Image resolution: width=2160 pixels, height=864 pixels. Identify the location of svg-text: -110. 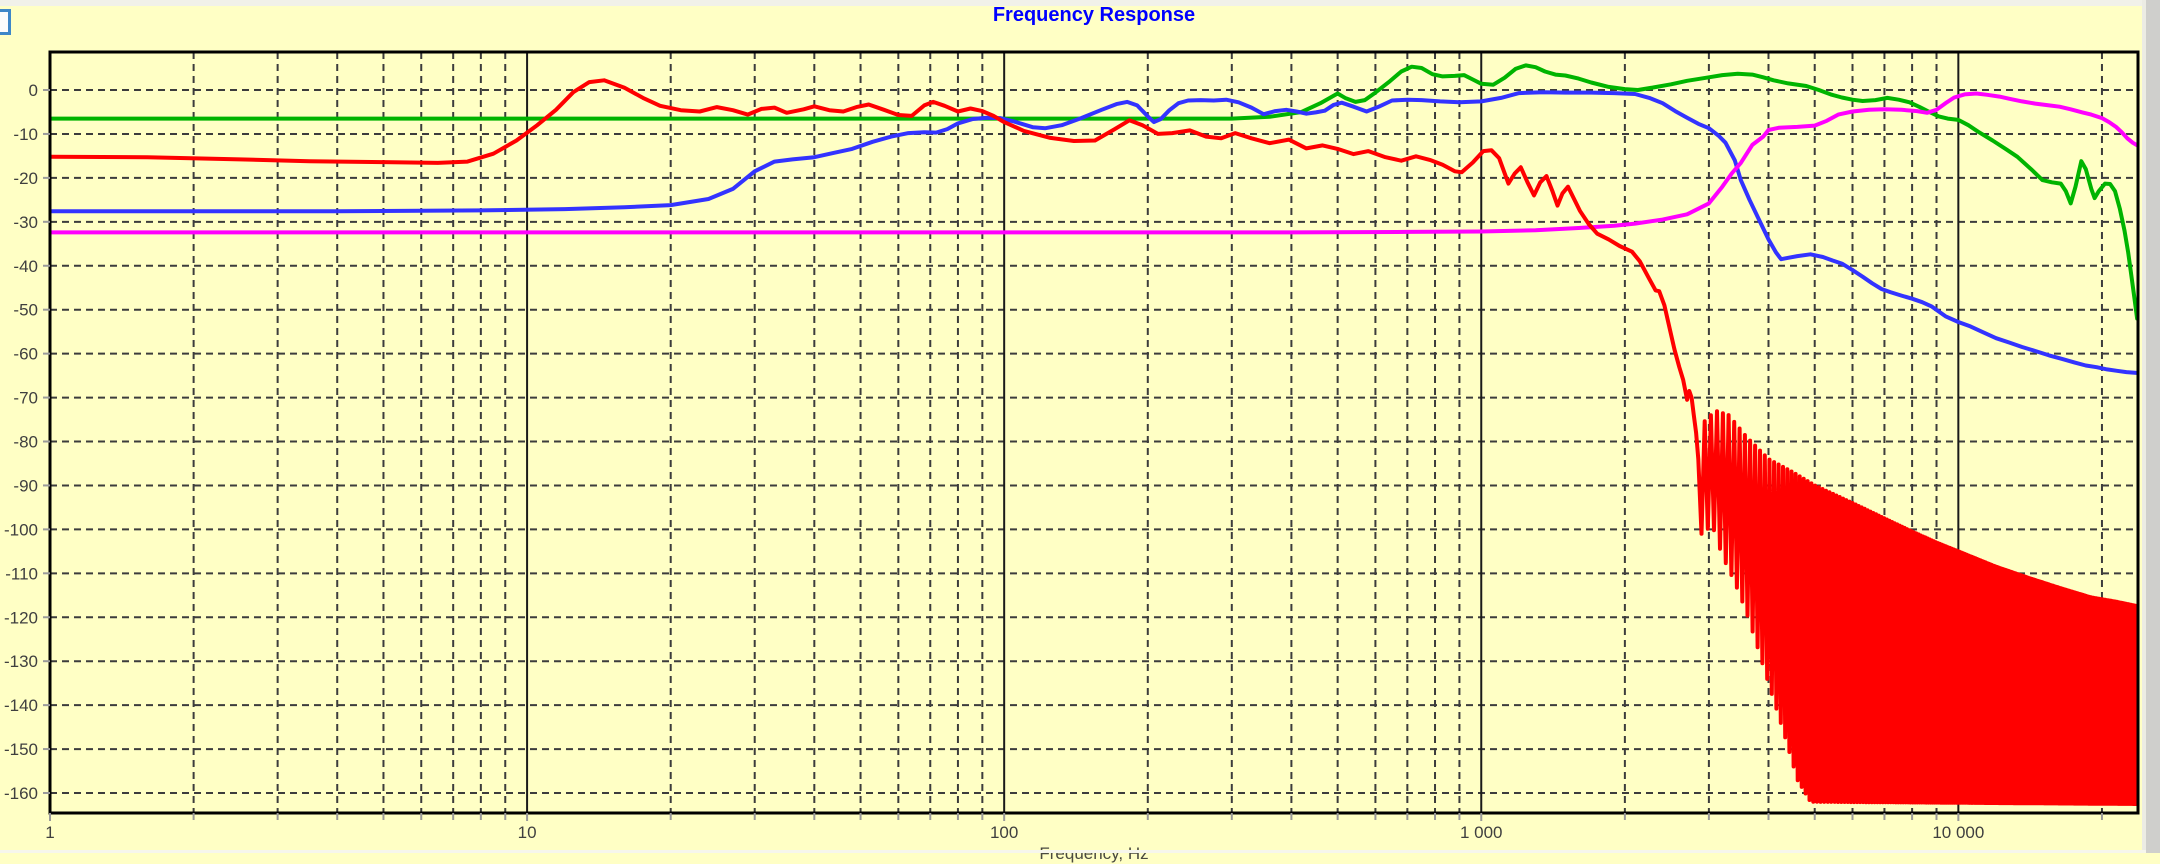
(21, 573).